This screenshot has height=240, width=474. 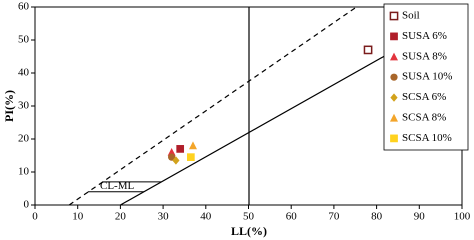 What do you see at coordinates (24, 73) in the screenshot?
I see `y-tick-label: 40` at bounding box center [24, 73].